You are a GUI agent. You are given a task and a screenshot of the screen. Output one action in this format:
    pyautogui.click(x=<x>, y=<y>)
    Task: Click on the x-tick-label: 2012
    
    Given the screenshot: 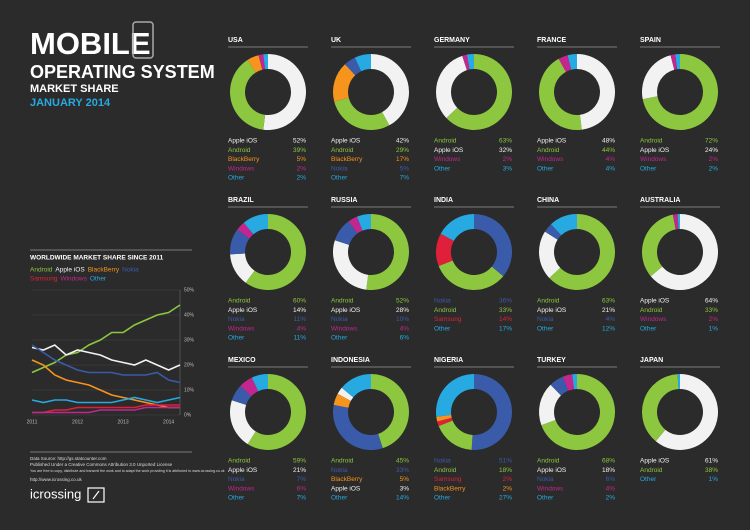 What is the action you would take?
    pyautogui.click(x=77, y=422)
    